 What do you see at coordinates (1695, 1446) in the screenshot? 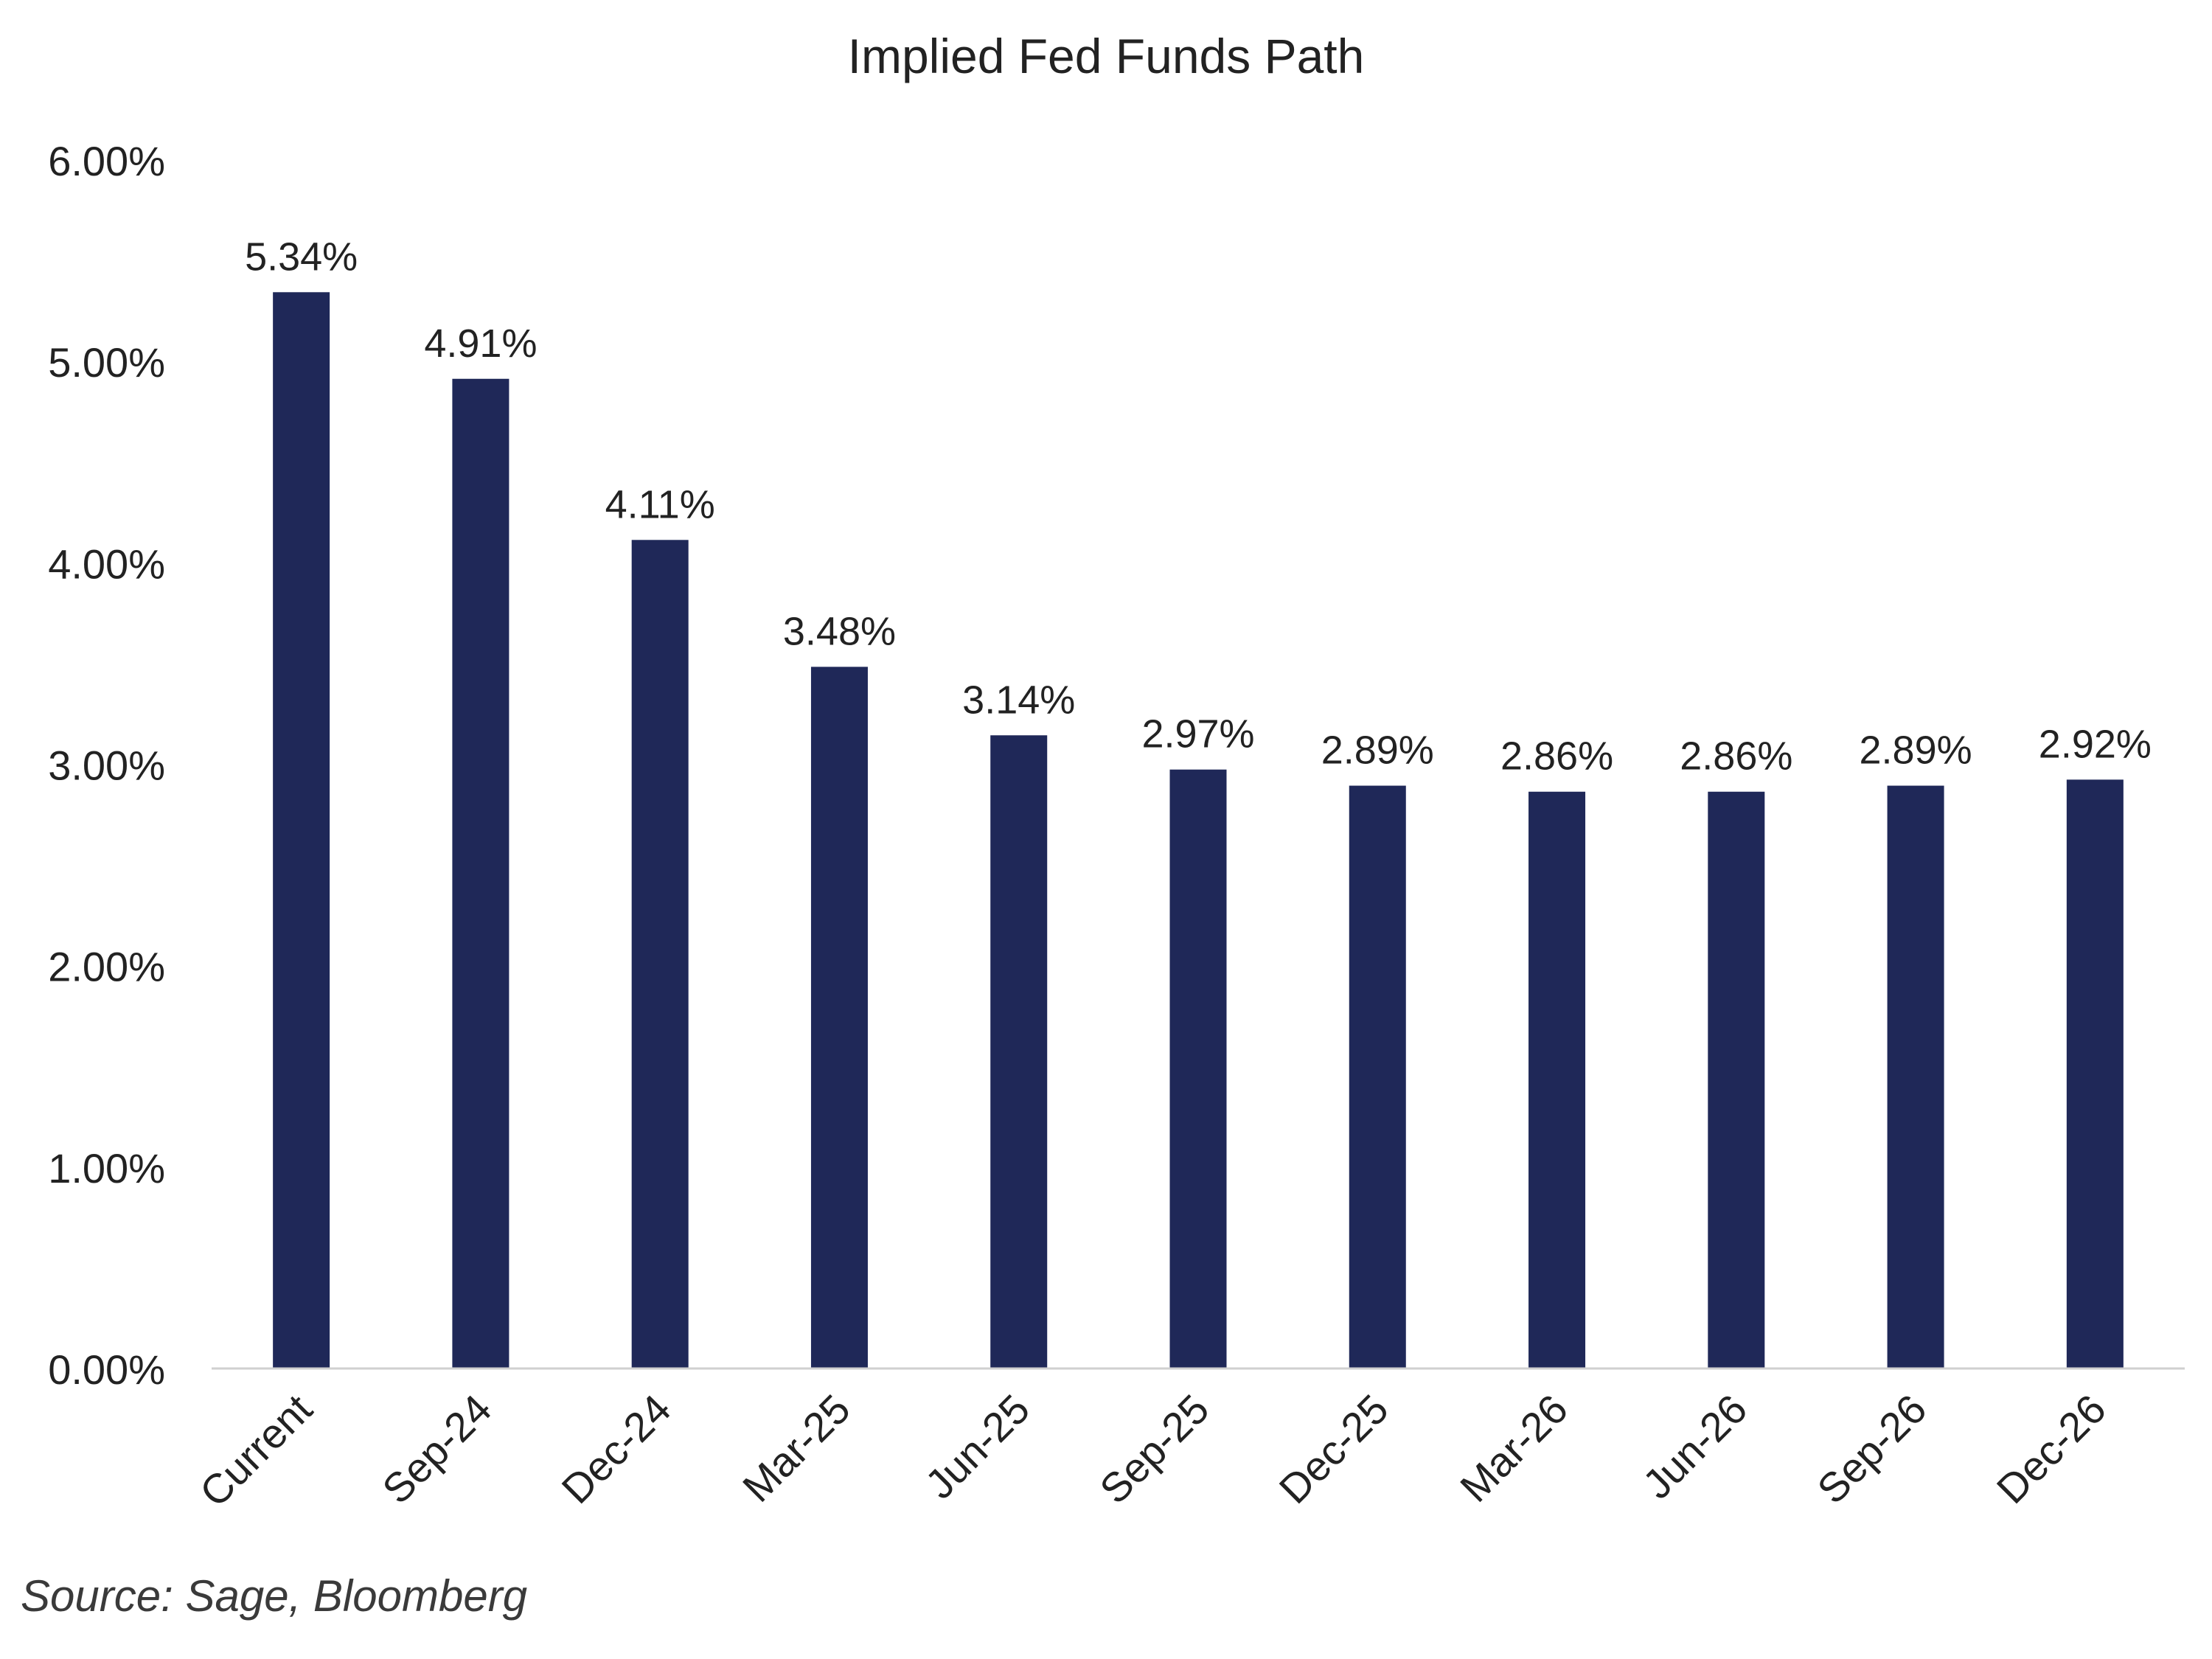
I see `x-tick-label: Jun-26` at bounding box center [1695, 1446].